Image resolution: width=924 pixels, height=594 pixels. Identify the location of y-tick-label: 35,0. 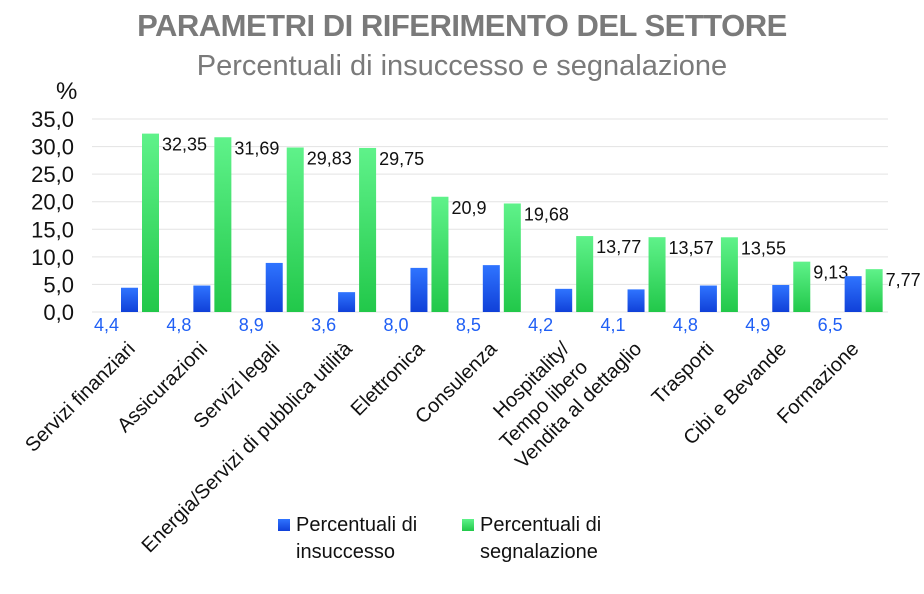
(52, 119).